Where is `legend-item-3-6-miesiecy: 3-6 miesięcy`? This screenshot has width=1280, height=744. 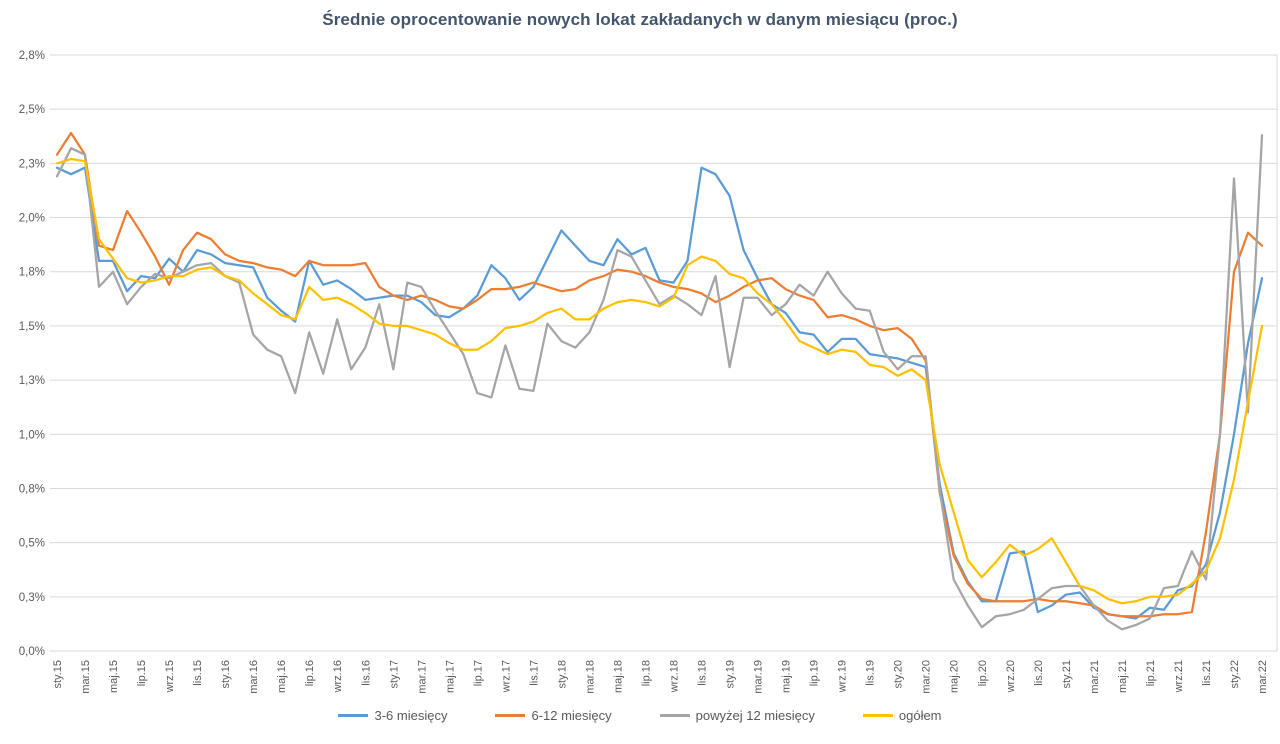 legend-item-3-6-miesiecy: 3-6 miesięcy is located at coordinates (392, 715).